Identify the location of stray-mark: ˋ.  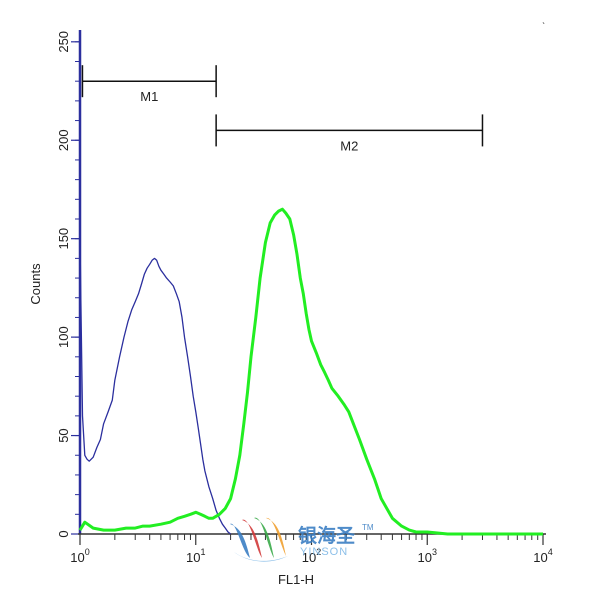
(543, 27).